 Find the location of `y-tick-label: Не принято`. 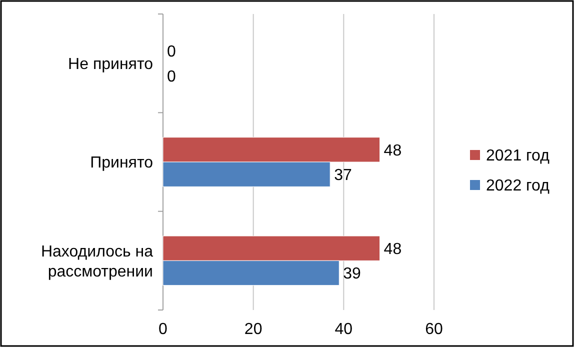

y-tick-label: Не принято is located at coordinates (111, 64).